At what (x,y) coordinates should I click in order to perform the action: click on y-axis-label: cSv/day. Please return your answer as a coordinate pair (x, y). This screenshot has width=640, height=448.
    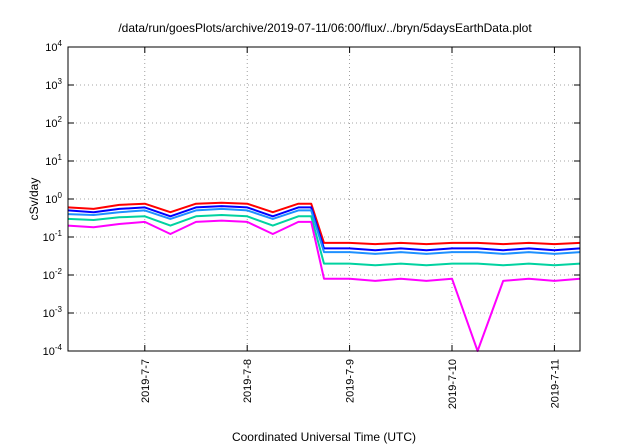
    Looking at the image, I should click on (34, 199).